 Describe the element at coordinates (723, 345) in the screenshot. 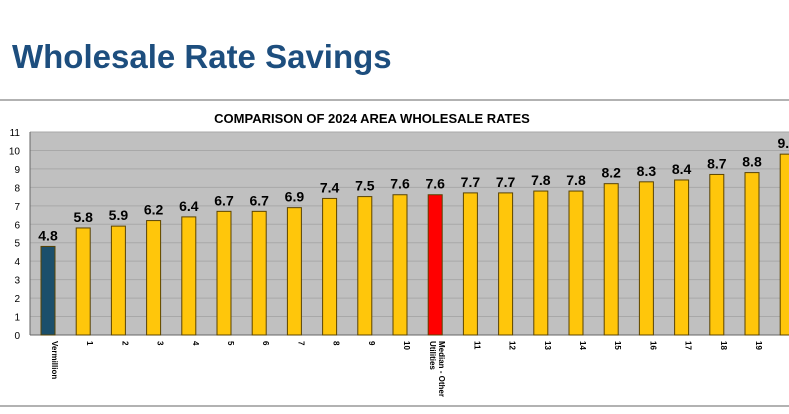

I see `x-tick-label: 18` at that location.